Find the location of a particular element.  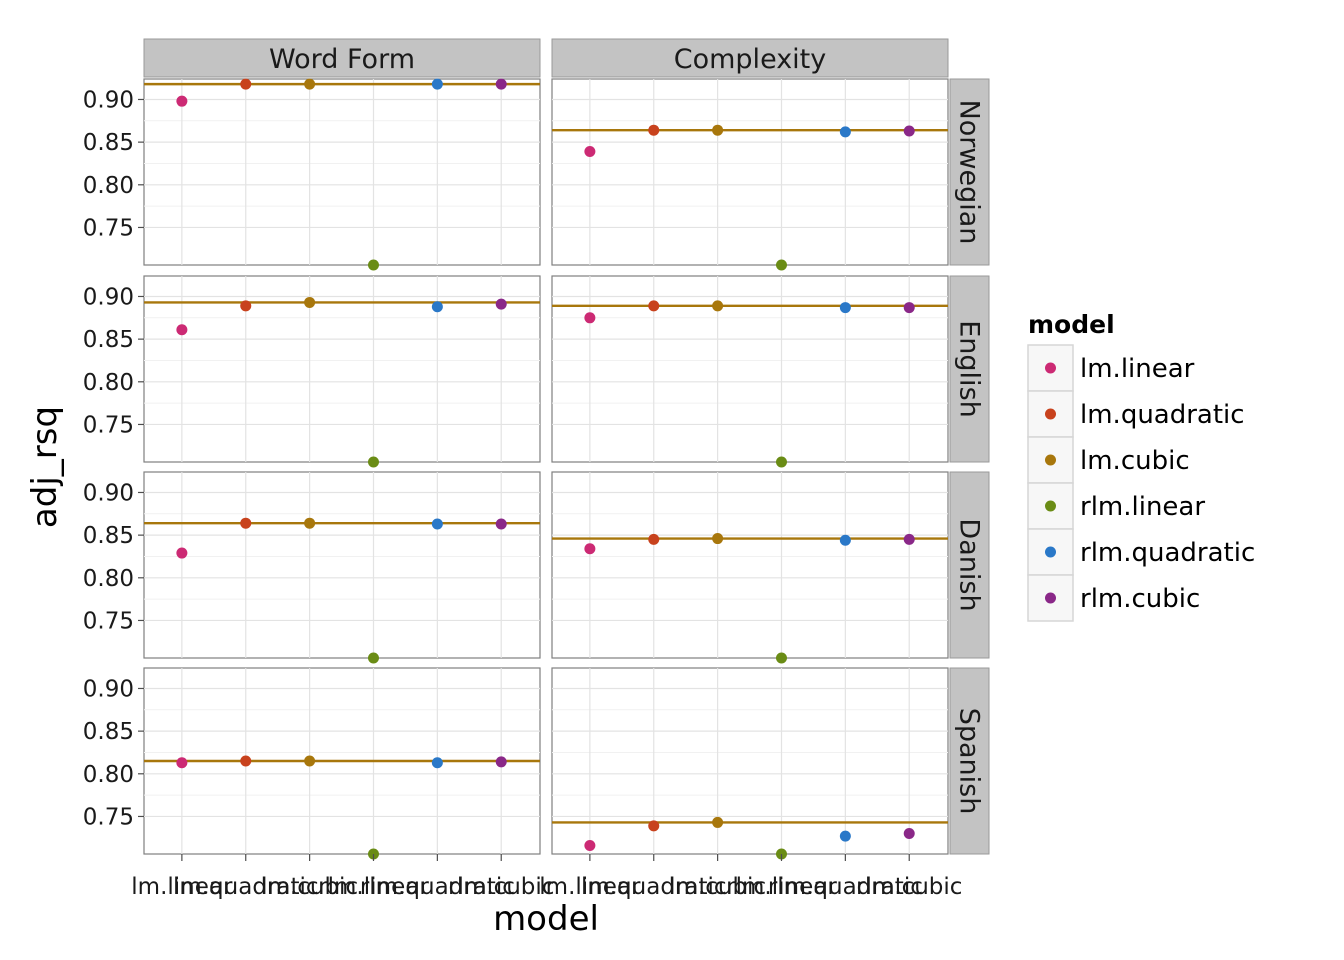

row-strip-label-1: English is located at coordinates (969, 369).